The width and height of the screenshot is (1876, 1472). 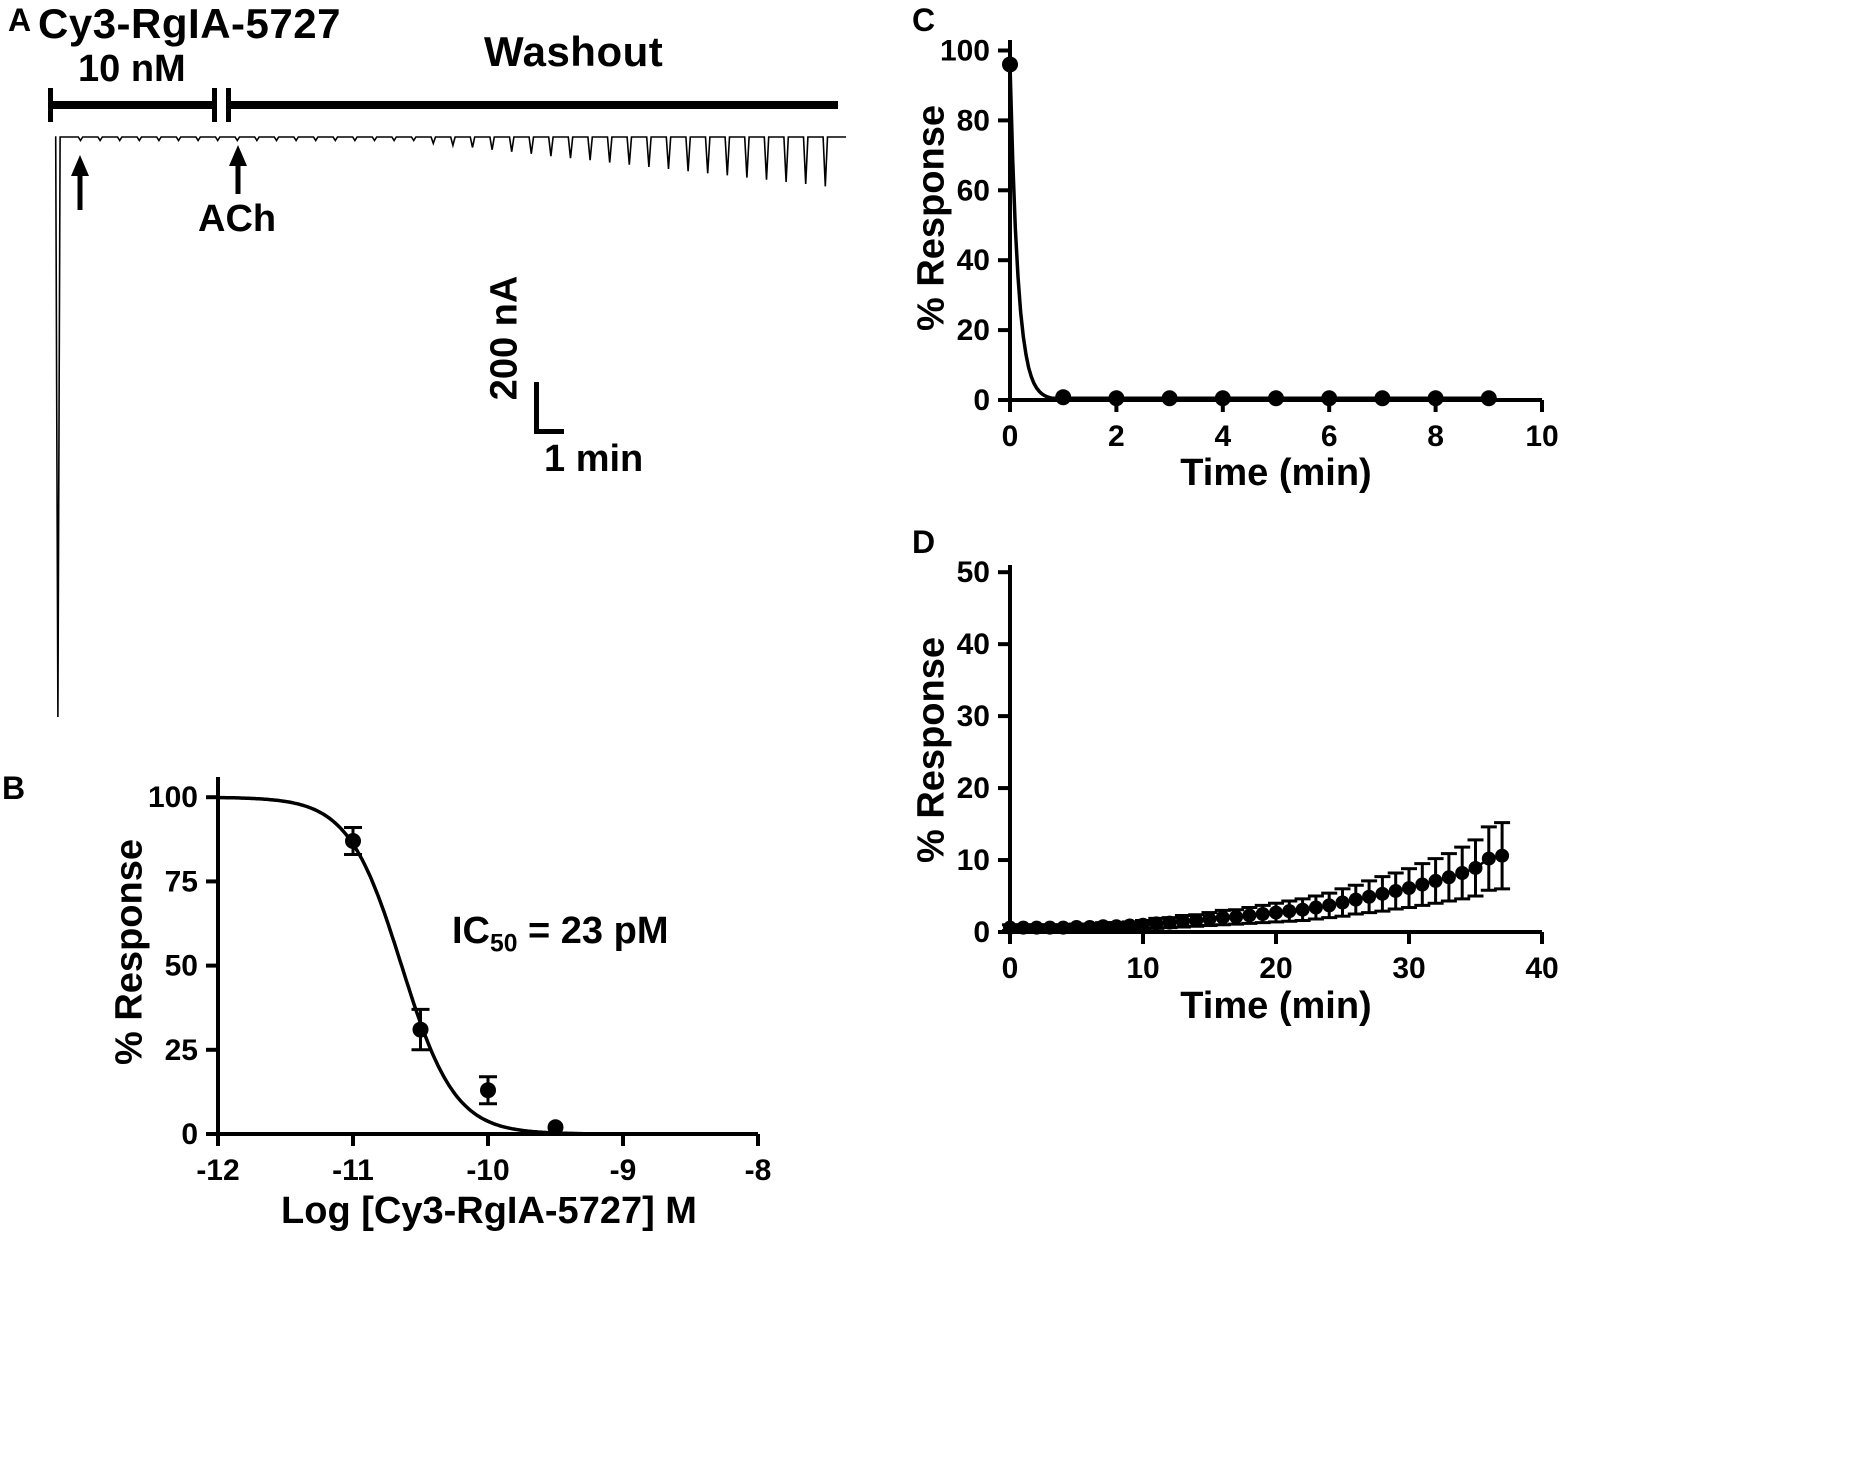 I want to click on scale-bar-horizontal, so click(x=549, y=431).